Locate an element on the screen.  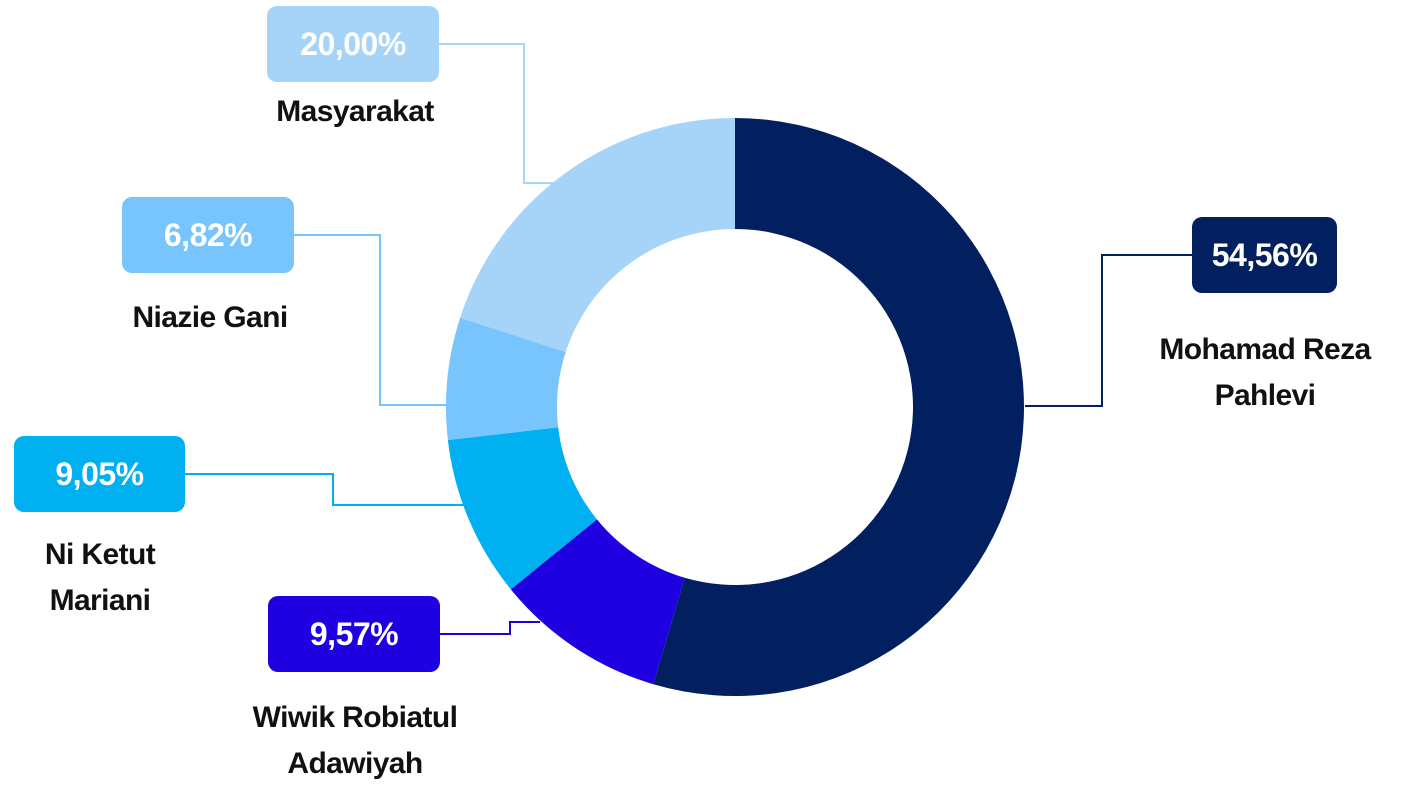
value-label: 20,00% is located at coordinates (353, 44).